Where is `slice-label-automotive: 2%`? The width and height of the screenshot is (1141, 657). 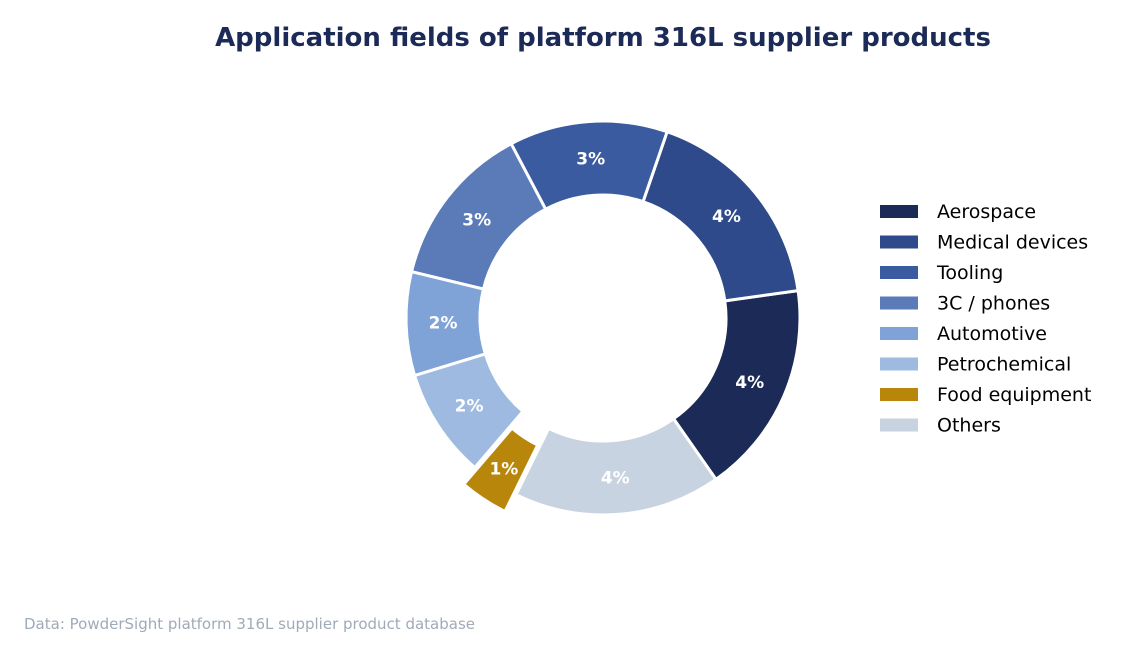 slice-label-automotive: 2% is located at coordinates (443, 324).